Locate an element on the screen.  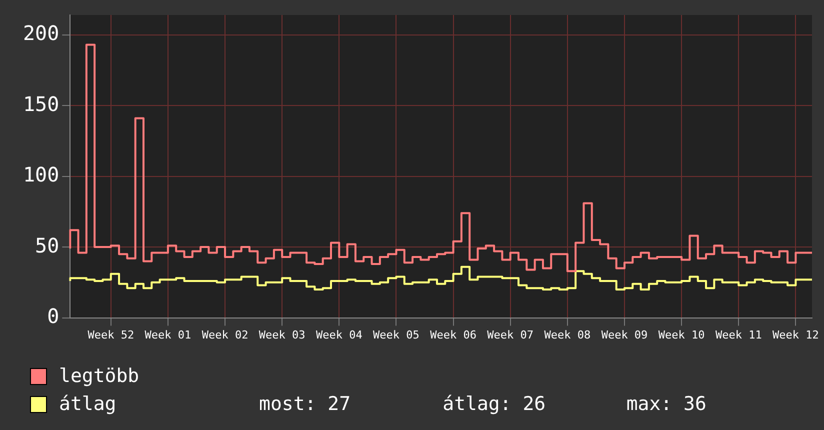
x-tick-label: Week 05 is located at coordinates (396, 335).